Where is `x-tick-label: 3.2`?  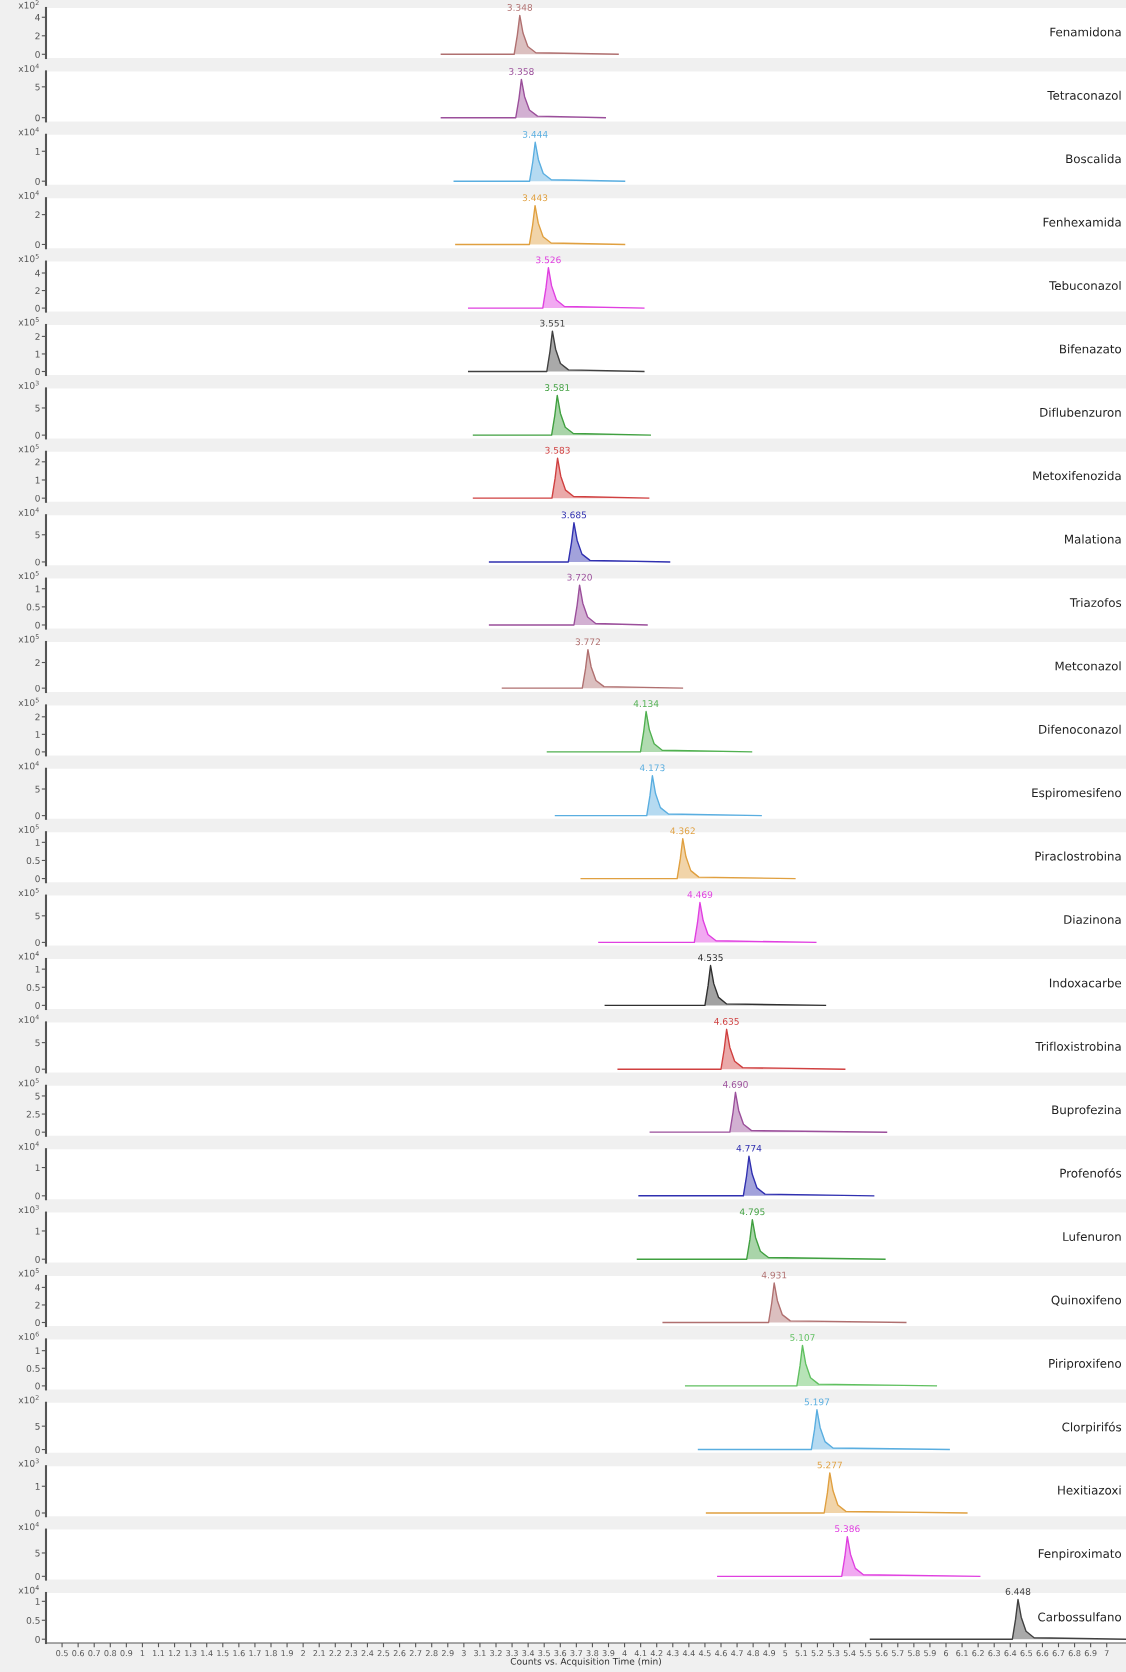
x-tick-label: 3.2 is located at coordinates (496, 1653).